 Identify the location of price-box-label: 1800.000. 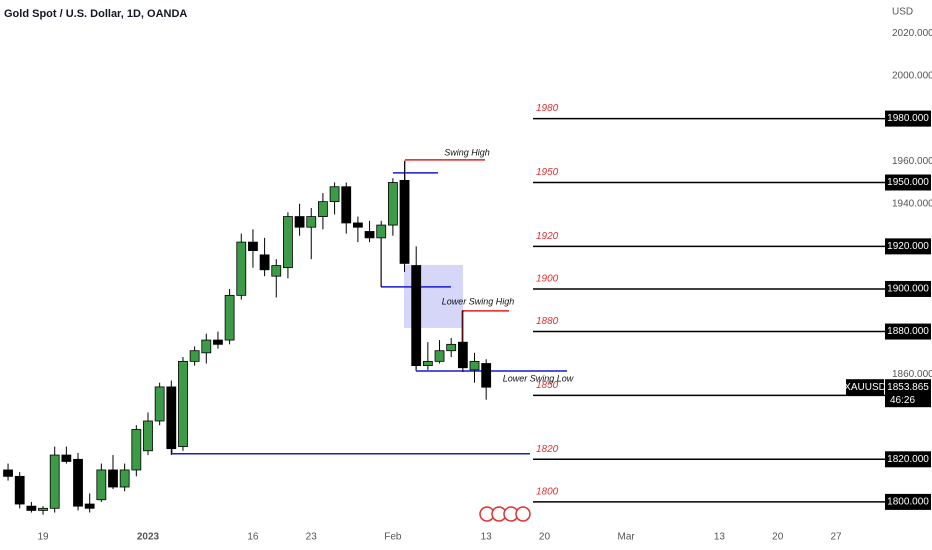
(908, 502).